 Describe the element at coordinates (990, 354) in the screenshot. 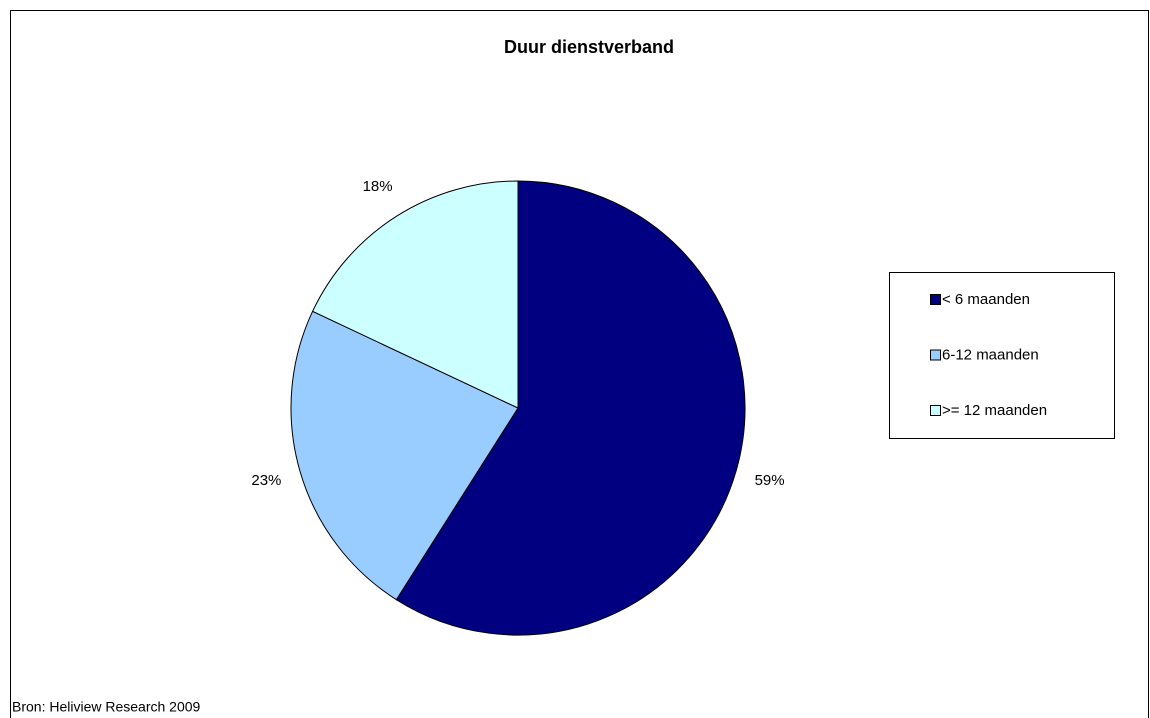

I see `legend-label: 6-12 maanden` at that location.